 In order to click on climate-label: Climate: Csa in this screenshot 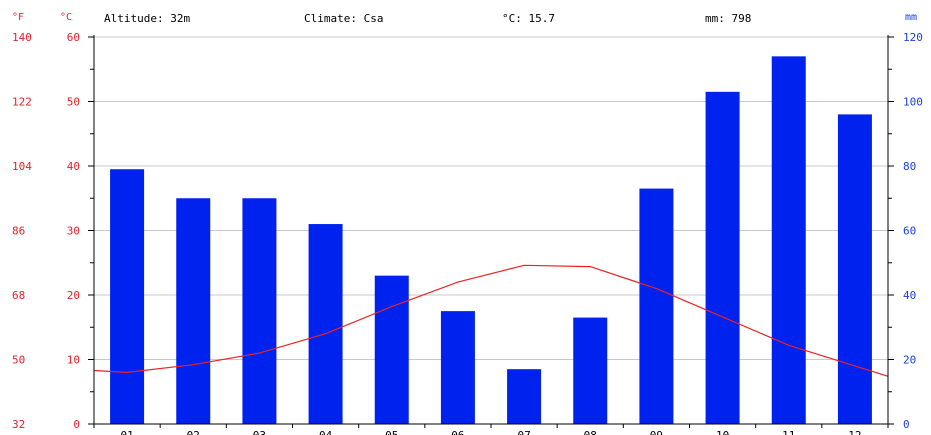, I will do `click(343, 18)`.